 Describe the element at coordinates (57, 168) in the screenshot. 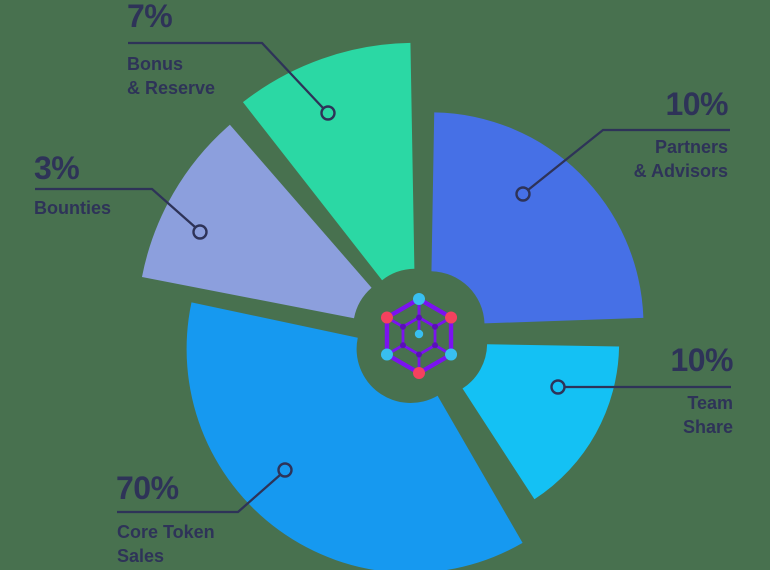

I see `callout-bounties-percent: 3%` at that location.